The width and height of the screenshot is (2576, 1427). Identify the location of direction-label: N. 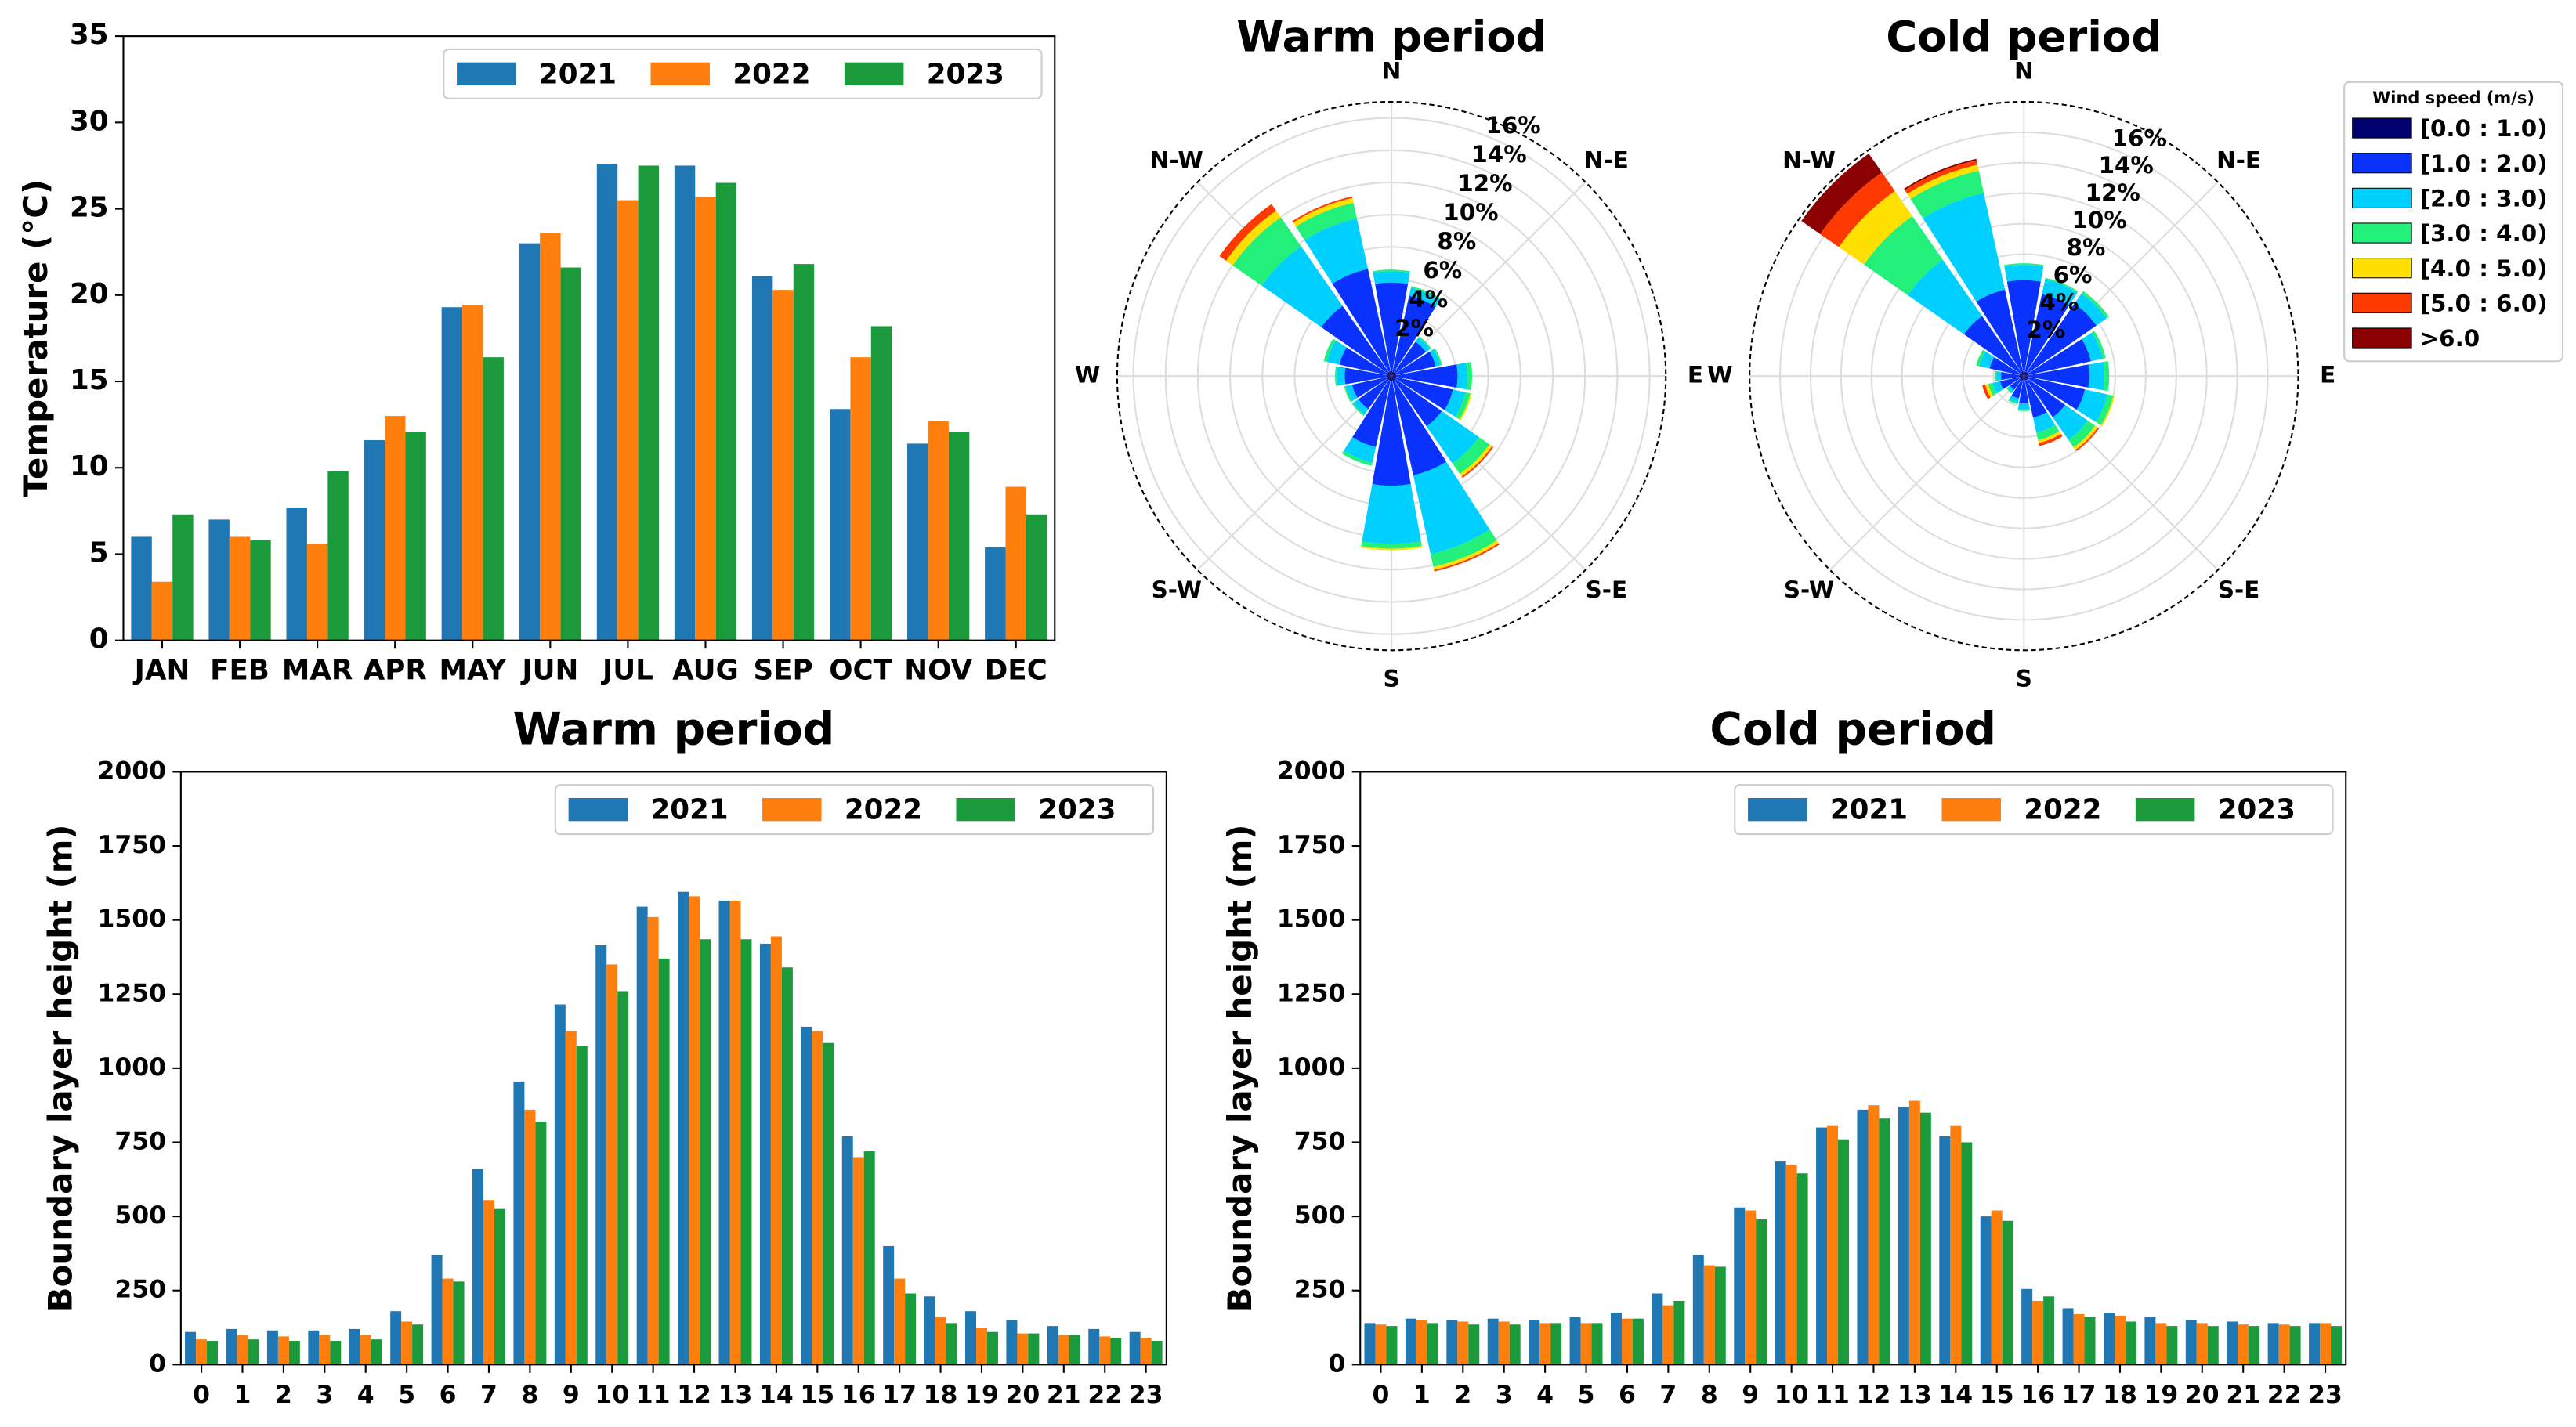
(1392, 71).